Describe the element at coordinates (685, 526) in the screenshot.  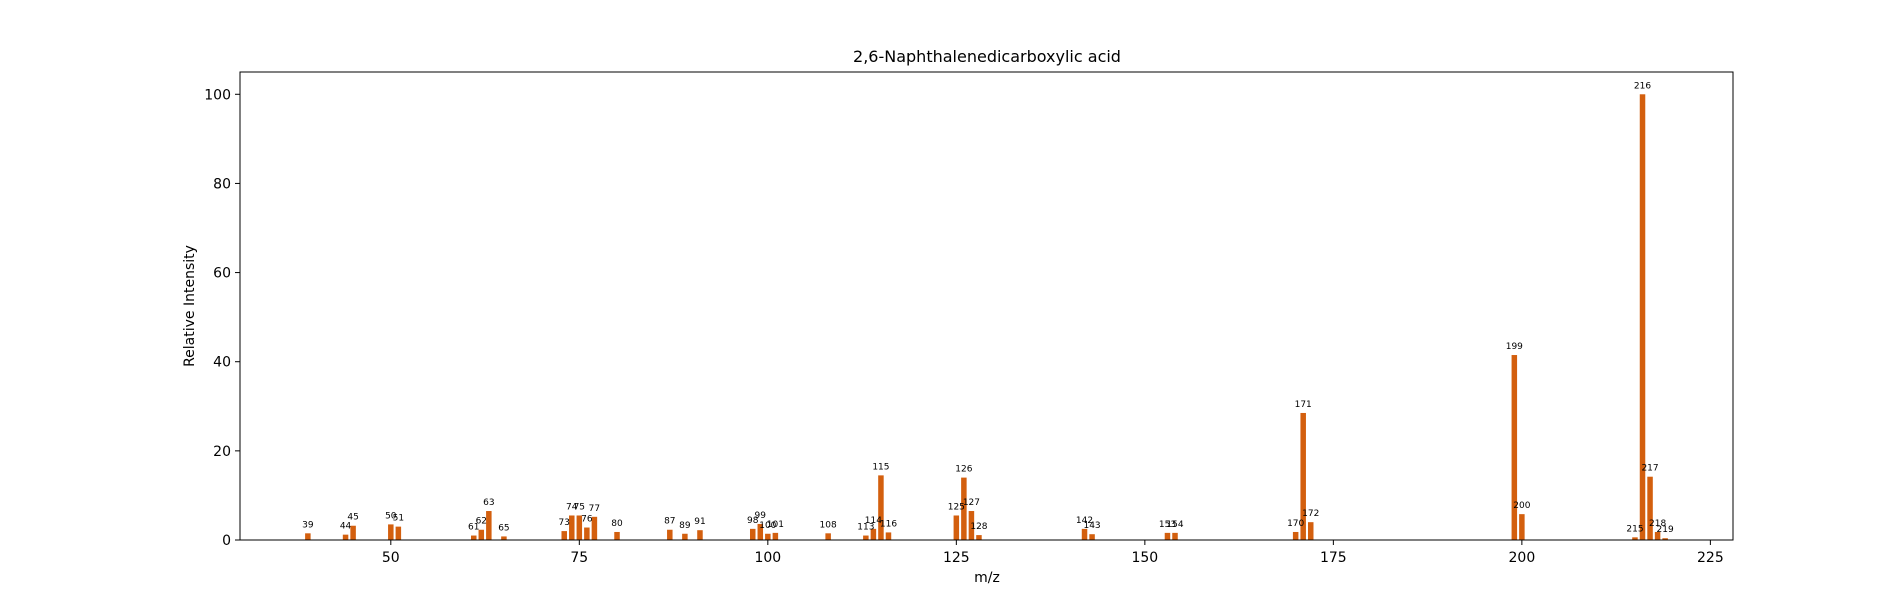
I see `peak-label-89: 89` at that location.